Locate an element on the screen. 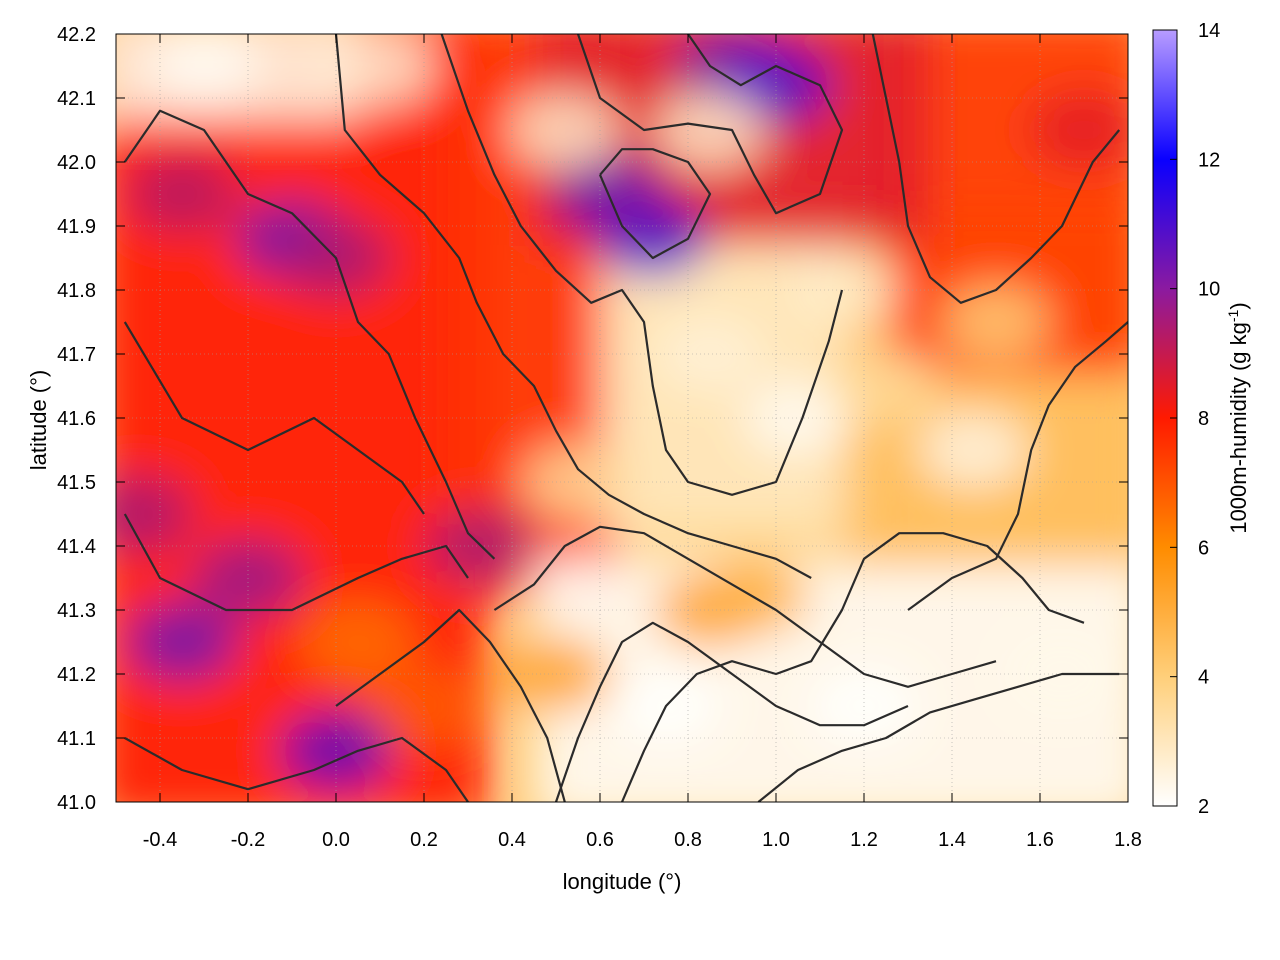  colorbar-label: 1000m-humidity (g kg-1) is located at coordinates (1238, 417).